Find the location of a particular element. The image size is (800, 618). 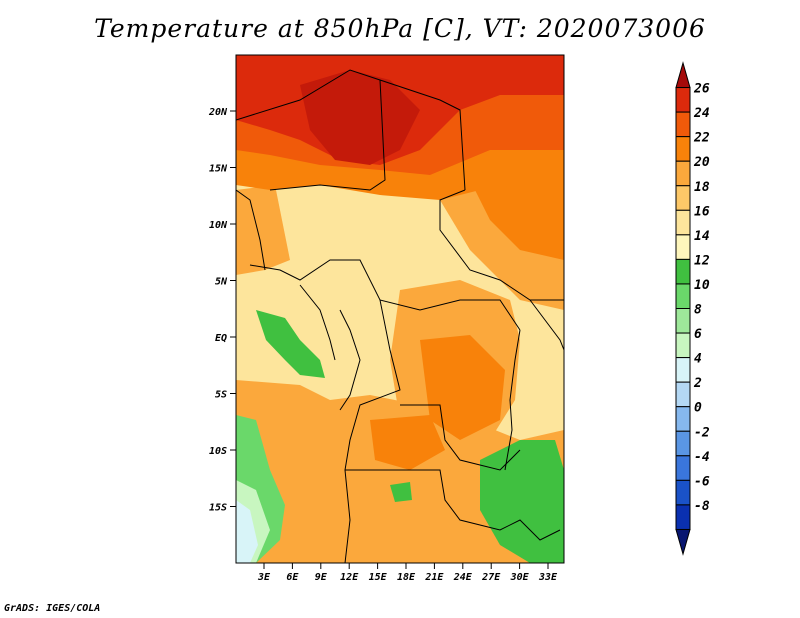

colorbar-label: 6 is located at coordinates (698, 334).